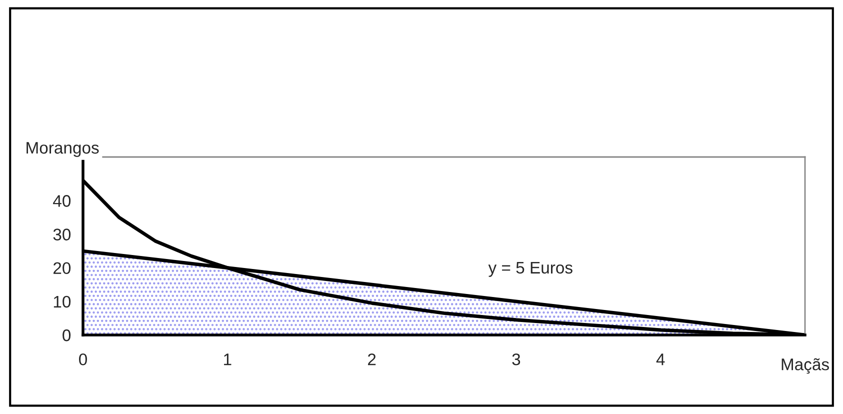 Image resolution: width=843 pixels, height=414 pixels. I want to click on x-tick-label: 4, so click(660, 360).